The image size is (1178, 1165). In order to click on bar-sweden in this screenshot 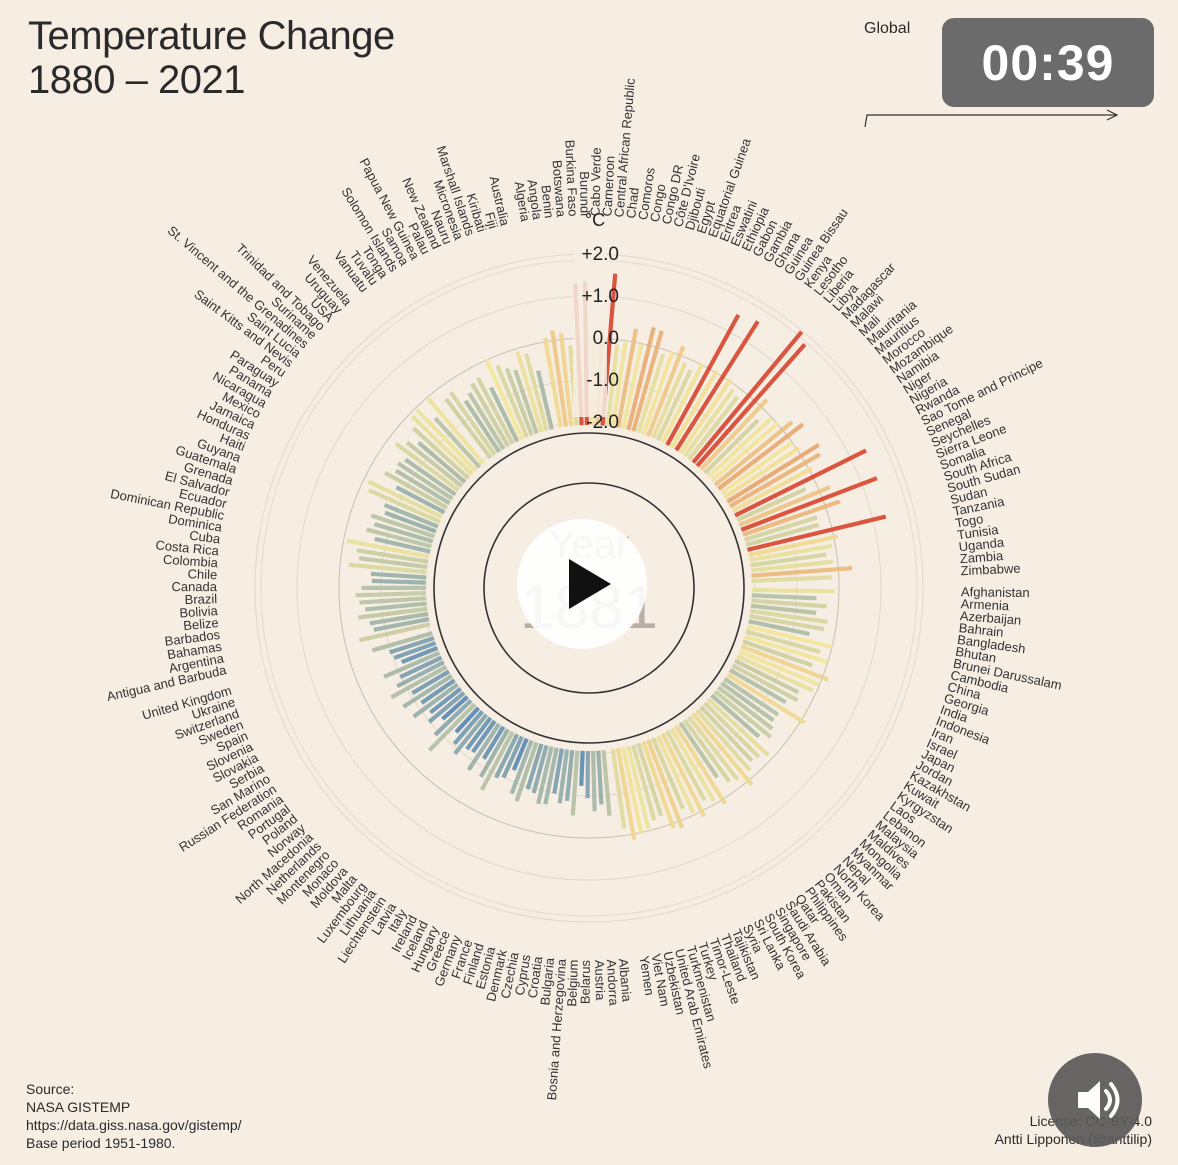, I will do `click(419, 655)`.